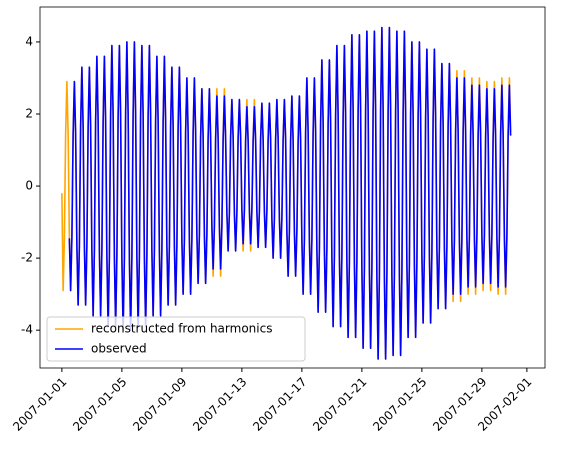 The height and width of the screenshot is (469, 572). I want to click on x-tick-label: 2007-01-05, so click(99, 404).